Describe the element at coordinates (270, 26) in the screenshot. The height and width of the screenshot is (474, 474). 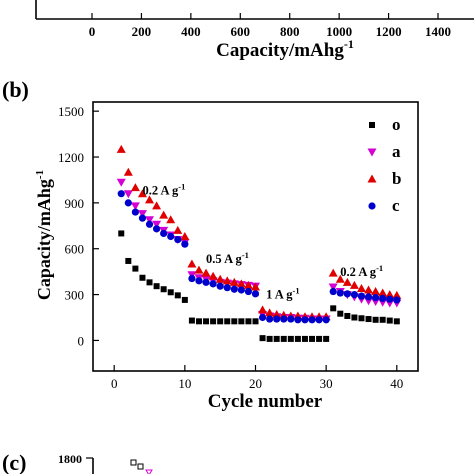
I see `top-x-ticks: 0 200 400 600 800 1000 1200 1400` at that location.